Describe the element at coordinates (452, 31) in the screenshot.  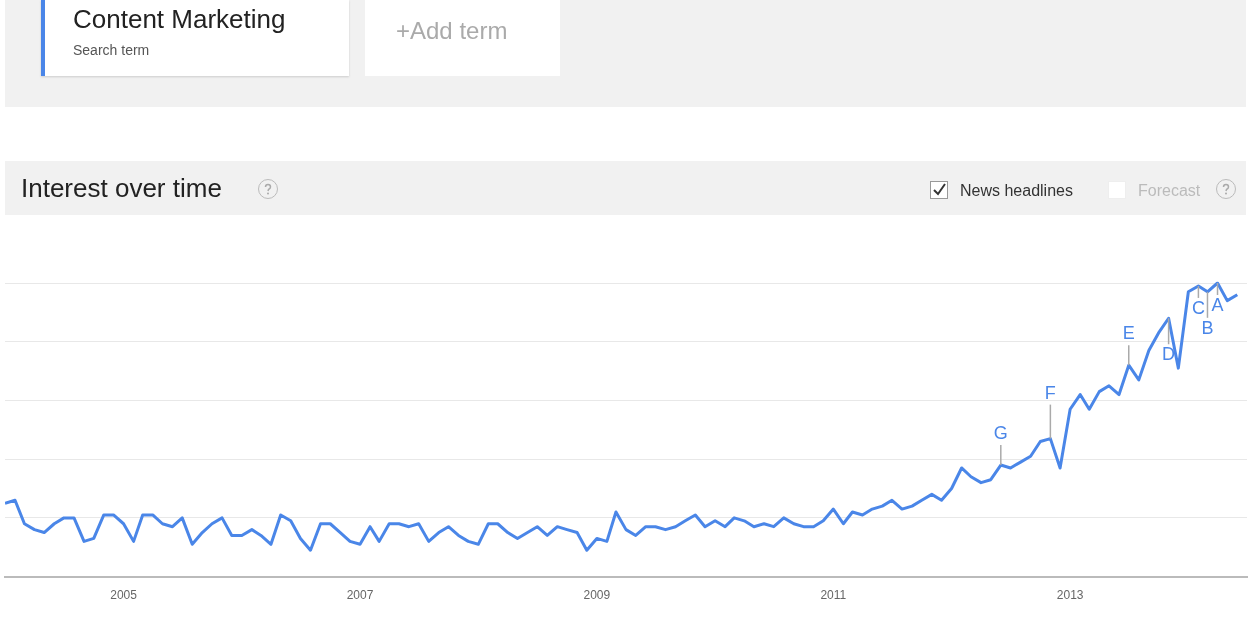
I see `text: +Add term` at that location.